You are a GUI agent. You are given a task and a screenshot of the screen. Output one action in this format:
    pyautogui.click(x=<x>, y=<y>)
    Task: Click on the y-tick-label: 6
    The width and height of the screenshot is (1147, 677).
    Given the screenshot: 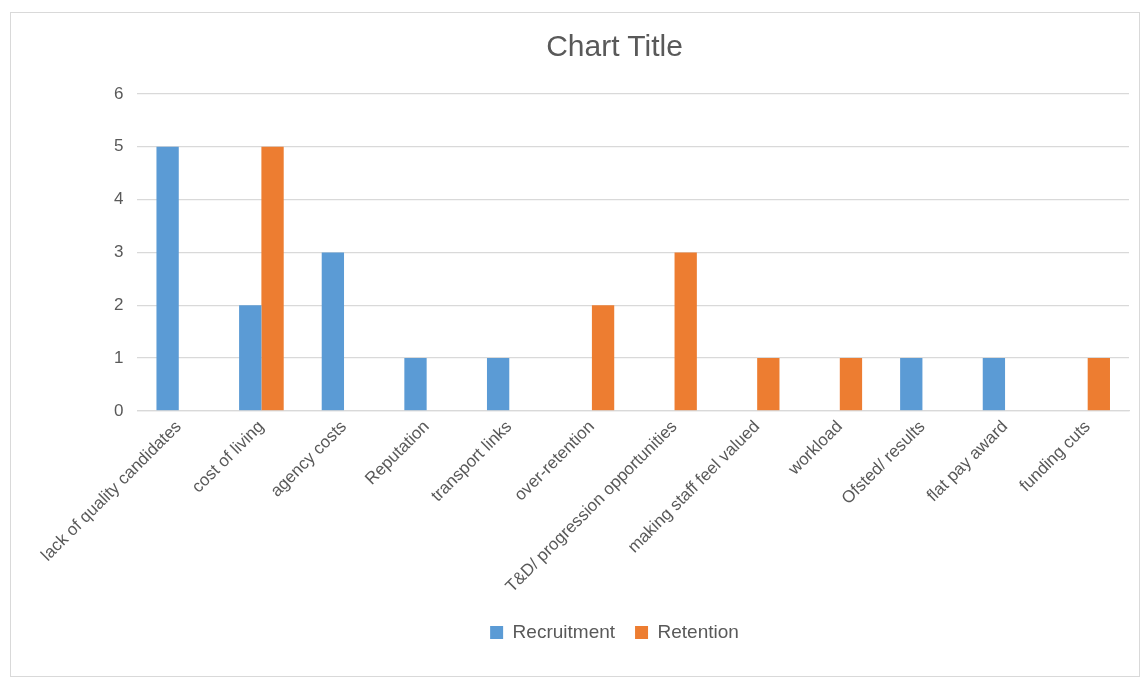 What is the action you would take?
    pyautogui.click(x=118, y=93)
    